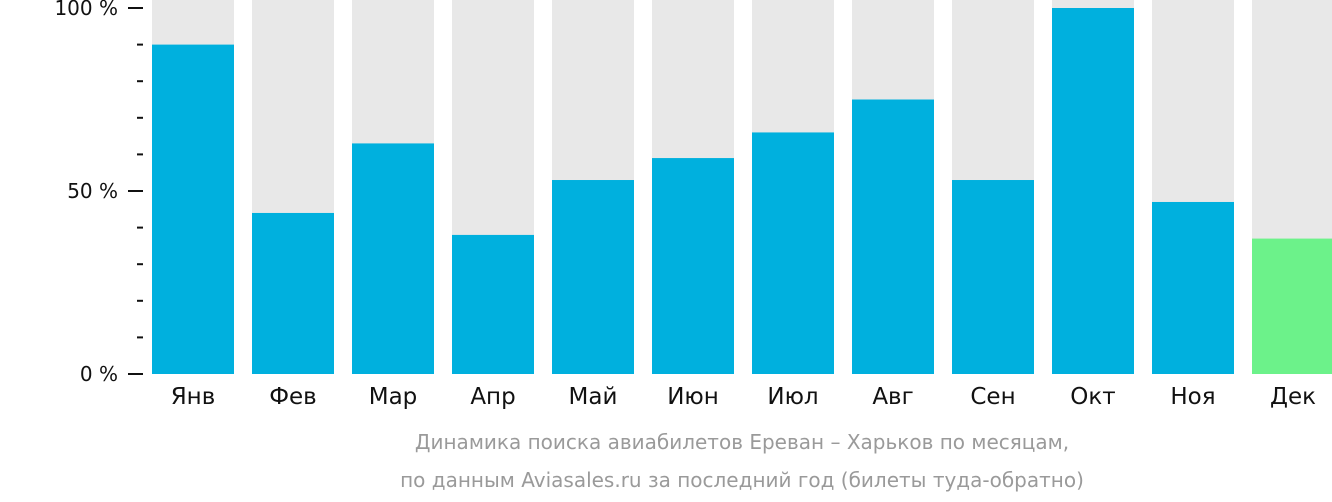 The height and width of the screenshot is (502, 1332). Describe the element at coordinates (992, 397) in the screenshot. I see `x-tick-label: Сен` at that location.